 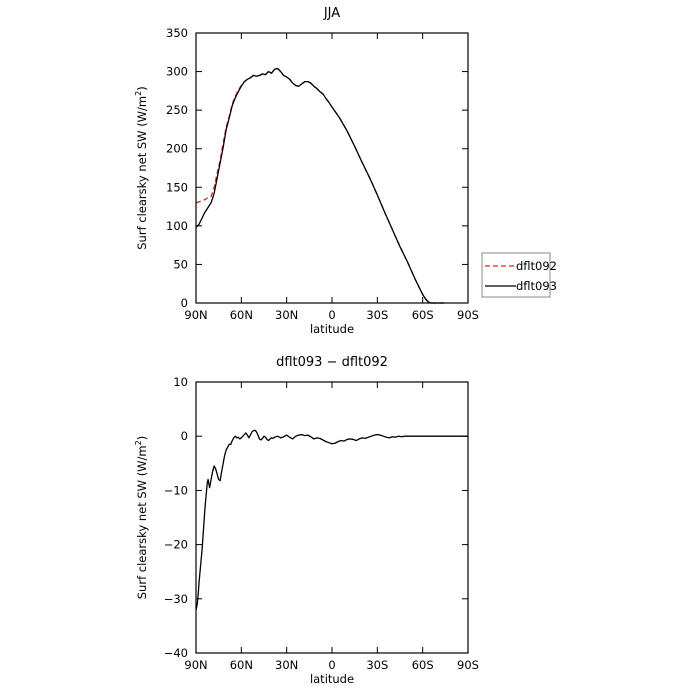 I want to click on y-tick-label: −30, so click(x=176, y=599).